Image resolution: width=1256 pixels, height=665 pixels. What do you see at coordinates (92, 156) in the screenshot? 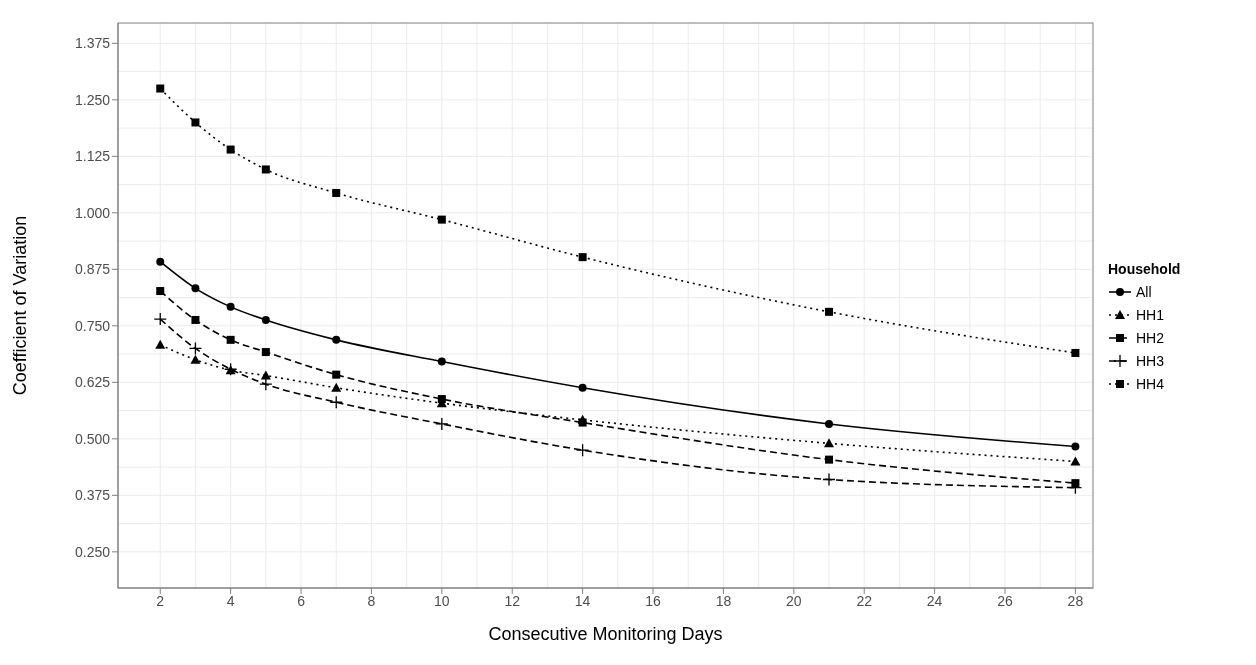
I see `y-tick-label: 1.125` at bounding box center [92, 156].